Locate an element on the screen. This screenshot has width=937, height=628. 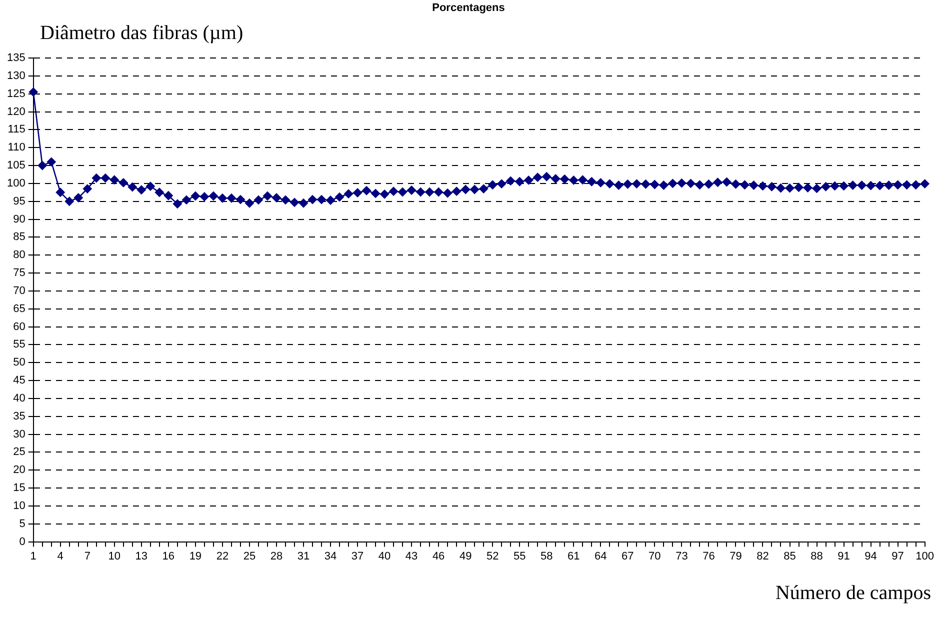
chart-title: Porcentagens is located at coordinates (468, 8).